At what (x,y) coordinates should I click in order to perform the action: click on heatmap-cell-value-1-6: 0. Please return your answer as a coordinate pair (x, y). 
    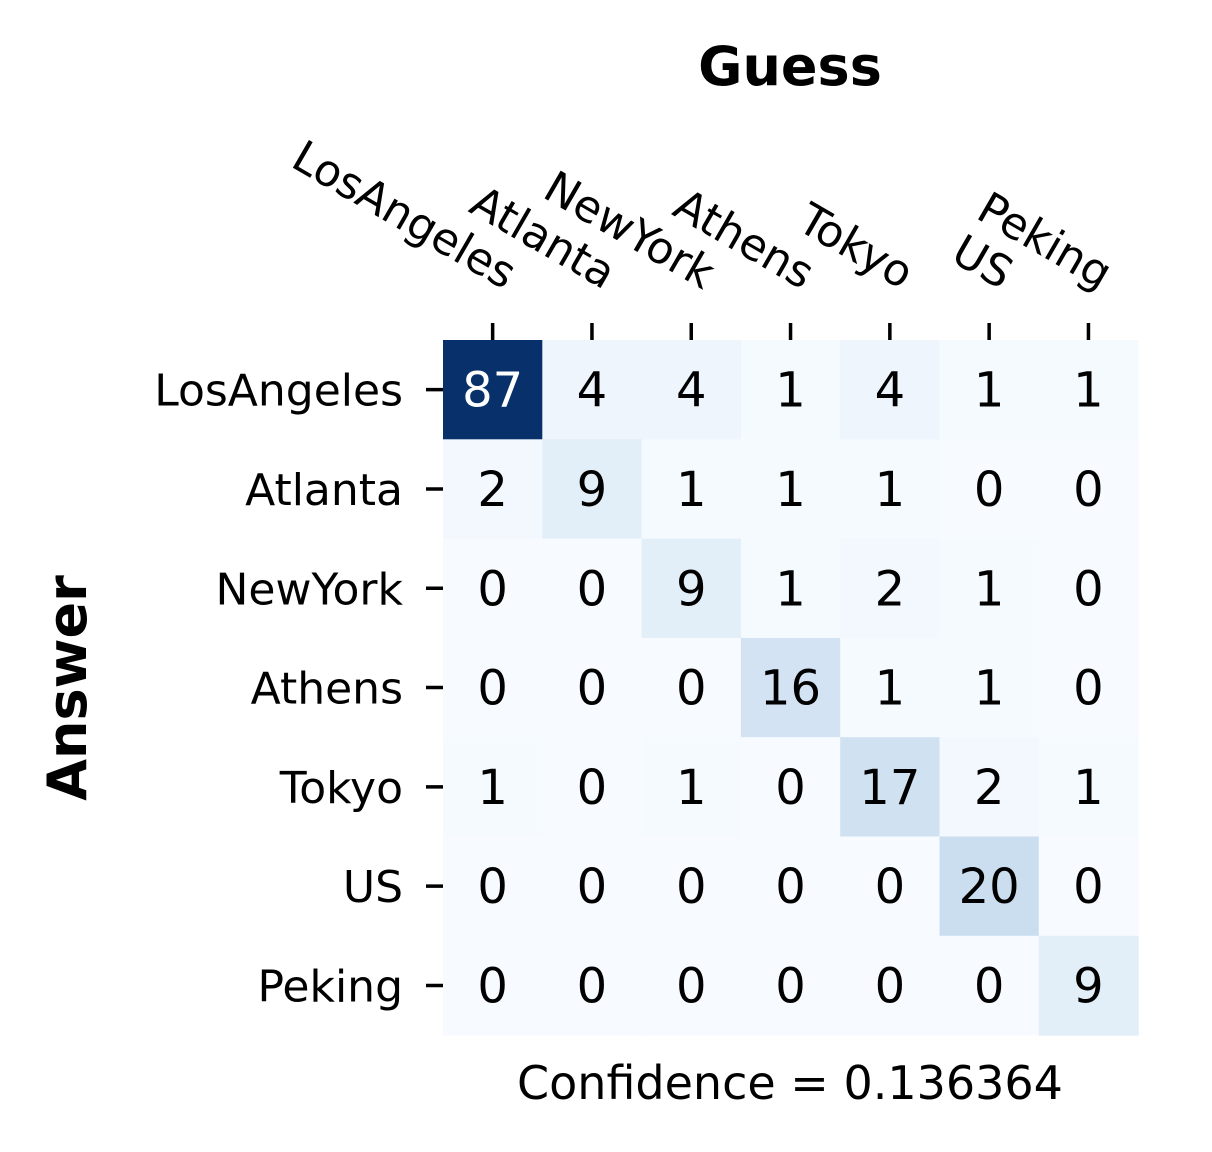
    Looking at the image, I should click on (1088, 490).